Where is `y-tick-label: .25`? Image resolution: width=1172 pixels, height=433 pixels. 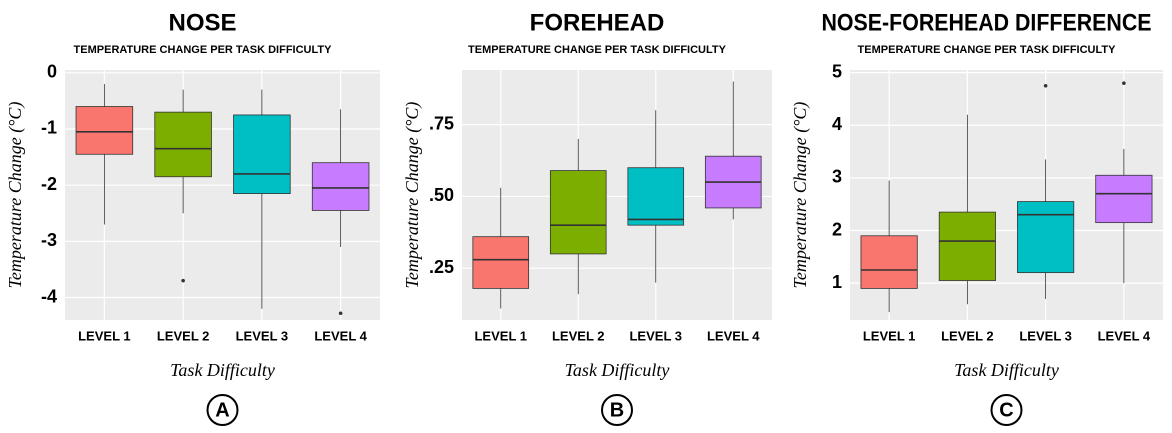
y-tick-label: .25 is located at coordinates (441, 267).